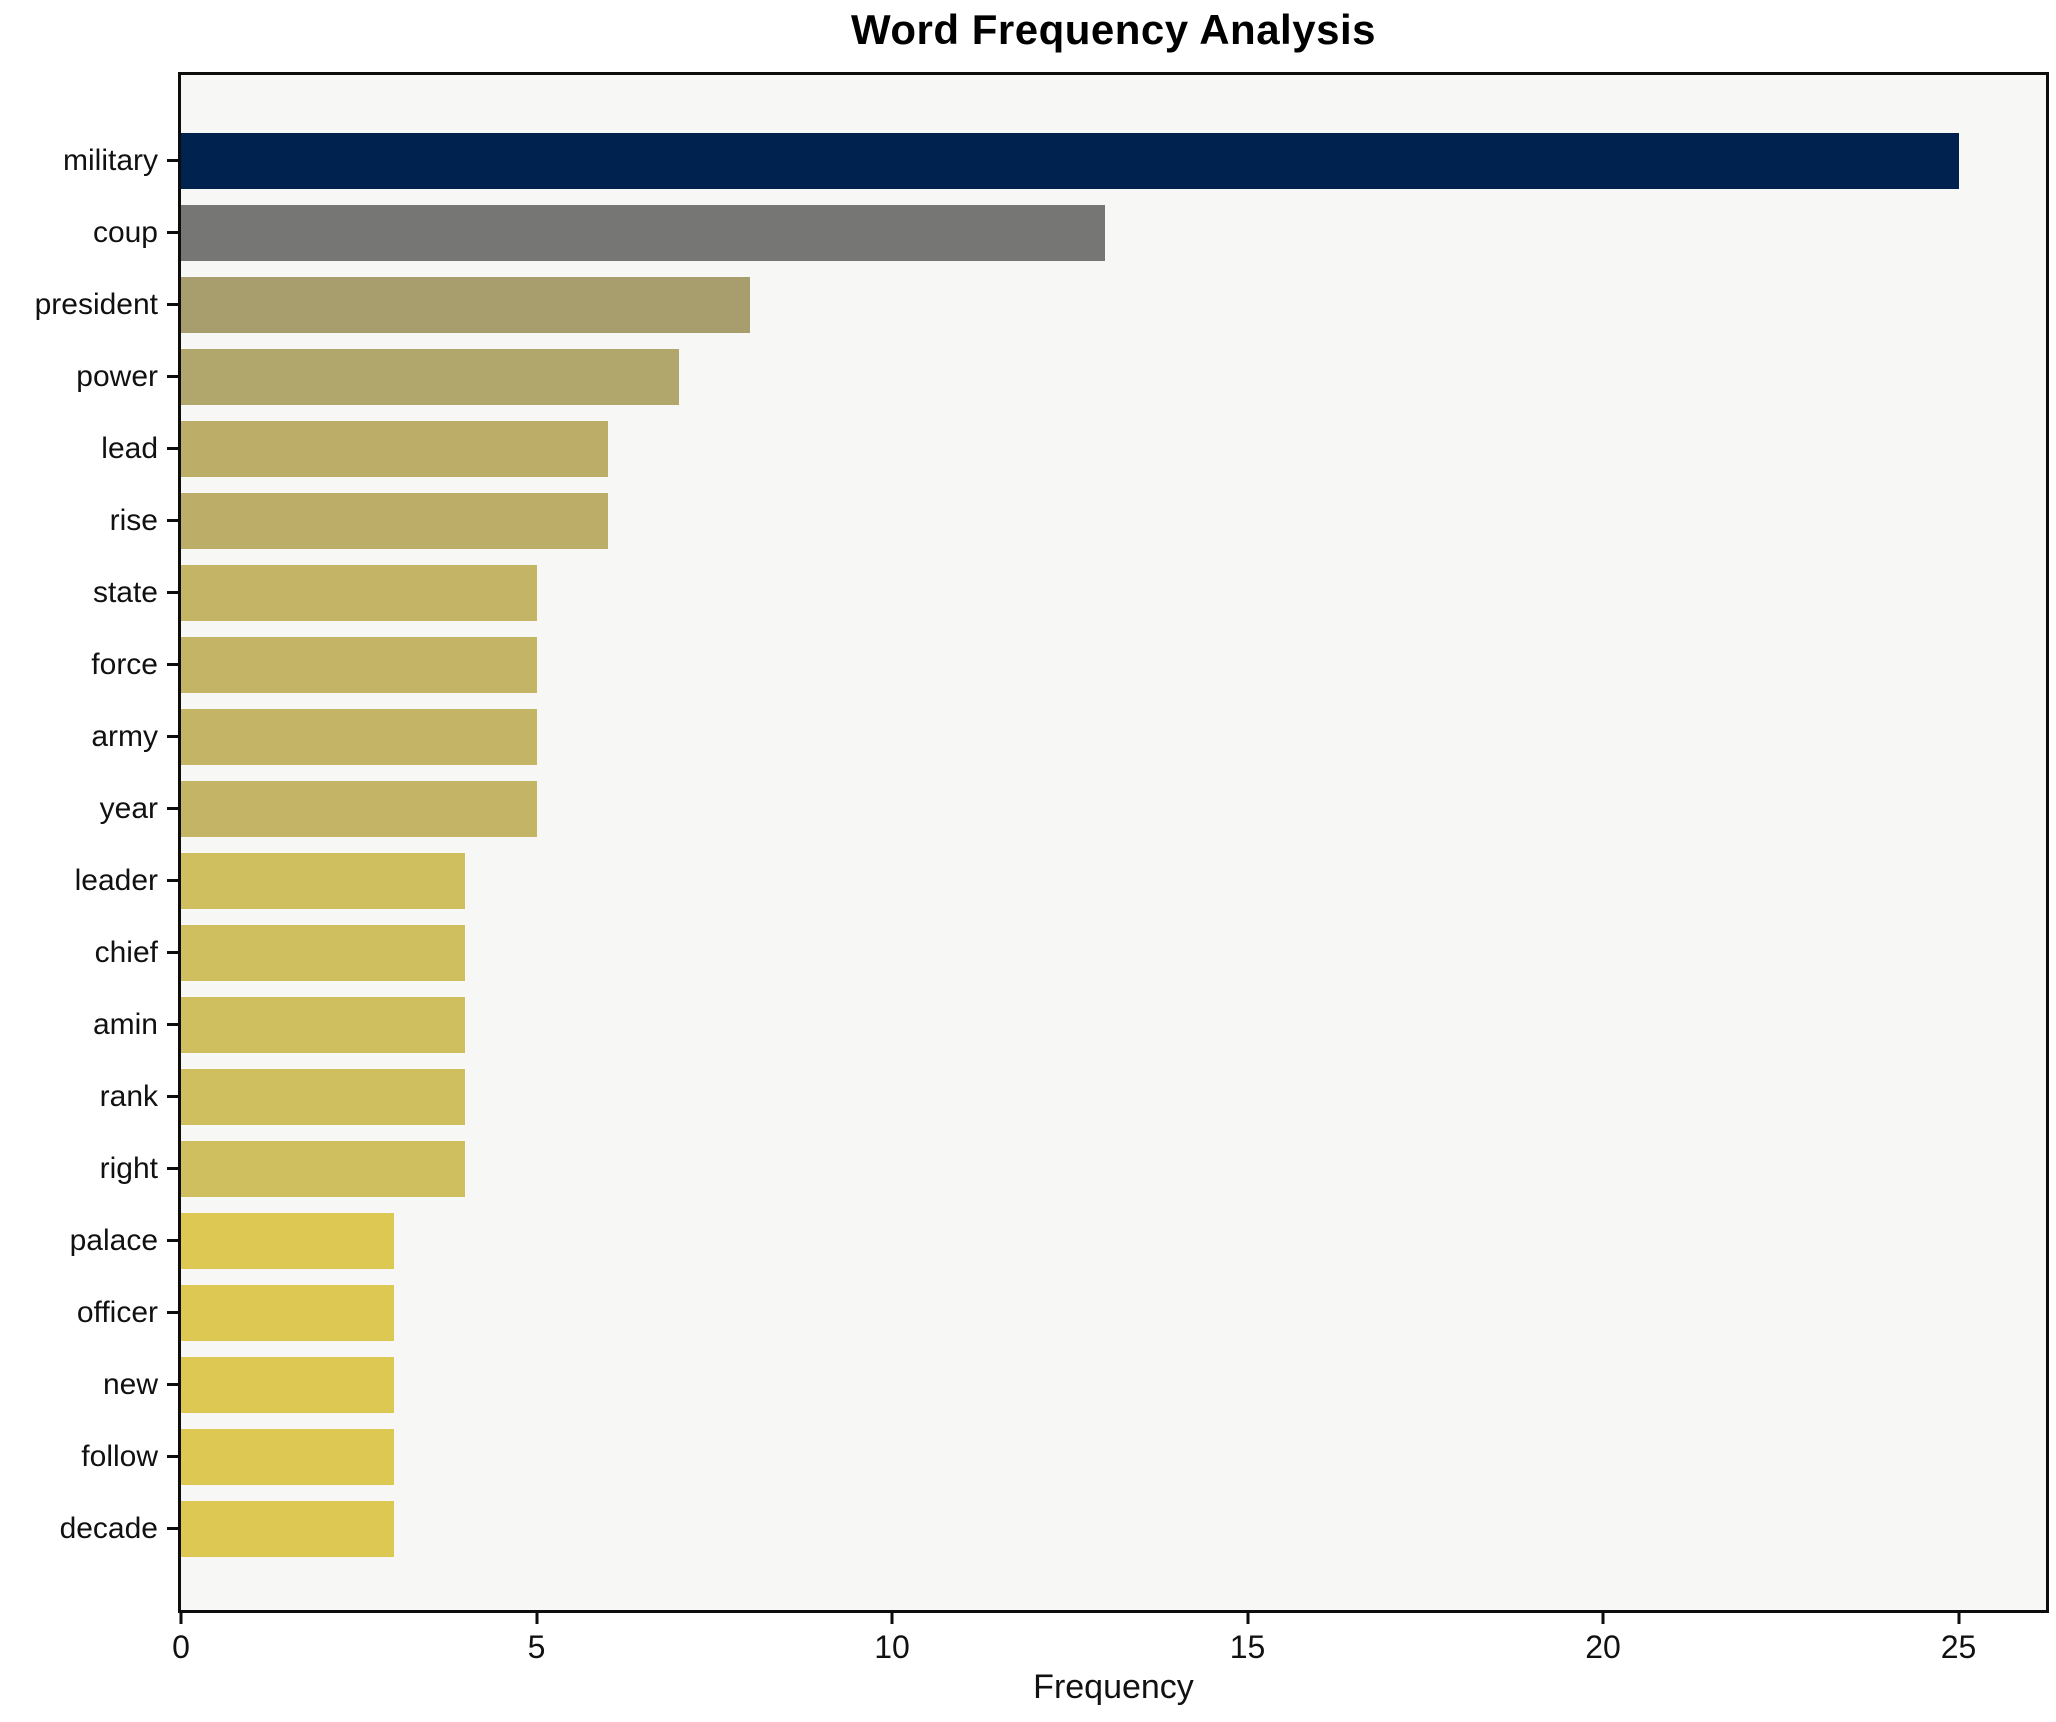 The height and width of the screenshot is (1722, 2056). Describe the element at coordinates (119, 1456) in the screenshot. I see `y-tick-label-follow: follow` at that location.